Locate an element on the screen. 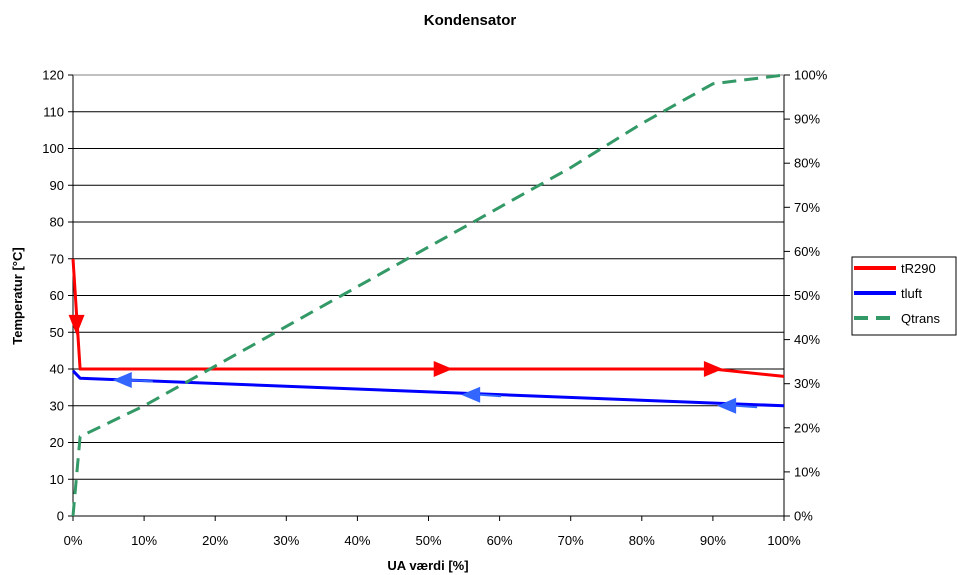 Image resolution: width=957 pixels, height=575 pixels. legend-label-Qtrans: Qtrans is located at coordinates (921, 318).